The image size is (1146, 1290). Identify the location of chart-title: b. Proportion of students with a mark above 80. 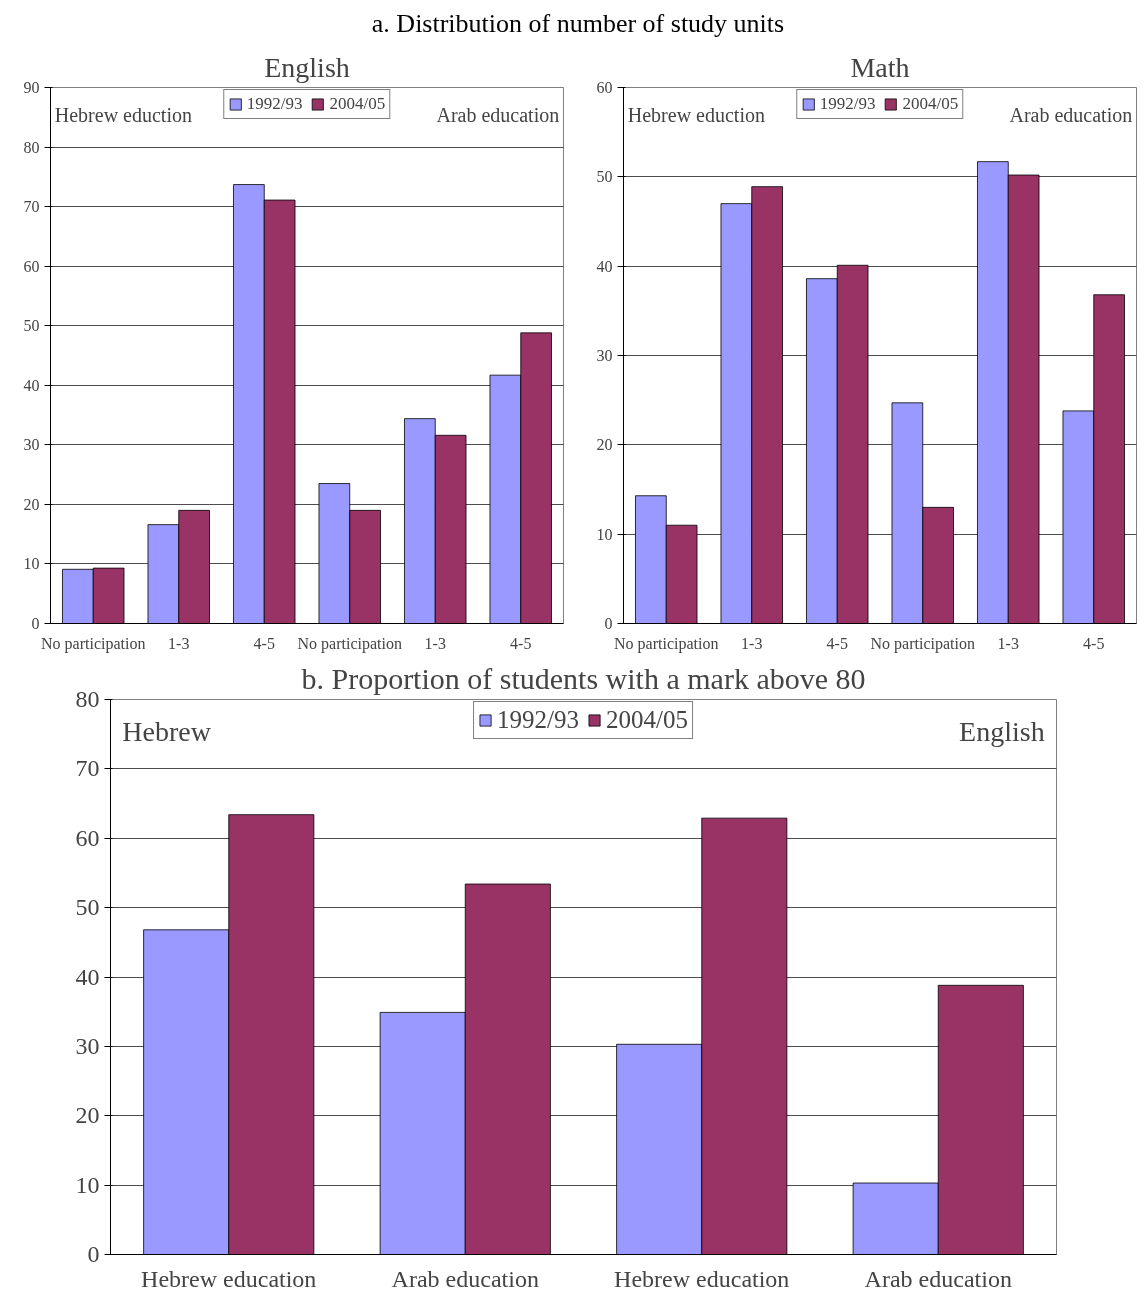
(583, 678).